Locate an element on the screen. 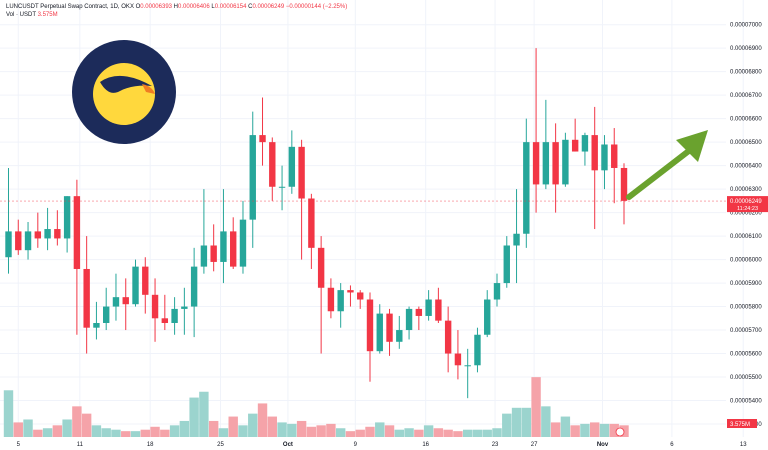  arrow-head is located at coordinates (692, 146).